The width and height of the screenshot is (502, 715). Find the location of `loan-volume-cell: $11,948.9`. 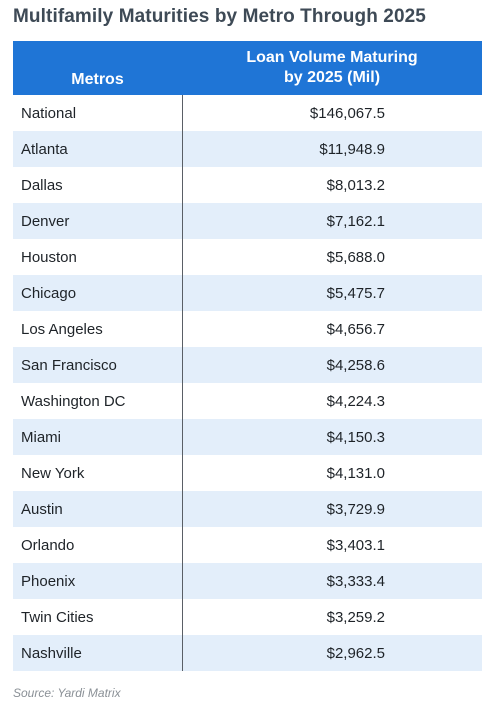

loan-volume-cell: $11,948.9 is located at coordinates (332, 149).